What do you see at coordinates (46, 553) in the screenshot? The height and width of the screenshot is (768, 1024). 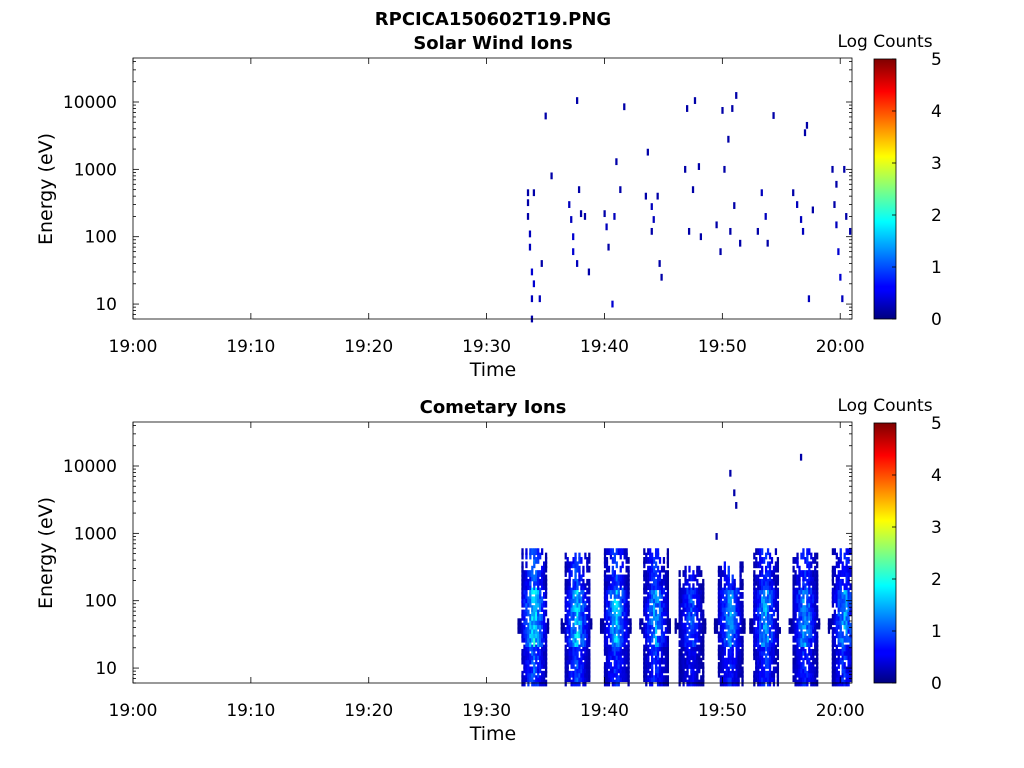 I see `cometary-ylabel: Energy (eV)` at bounding box center [46, 553].